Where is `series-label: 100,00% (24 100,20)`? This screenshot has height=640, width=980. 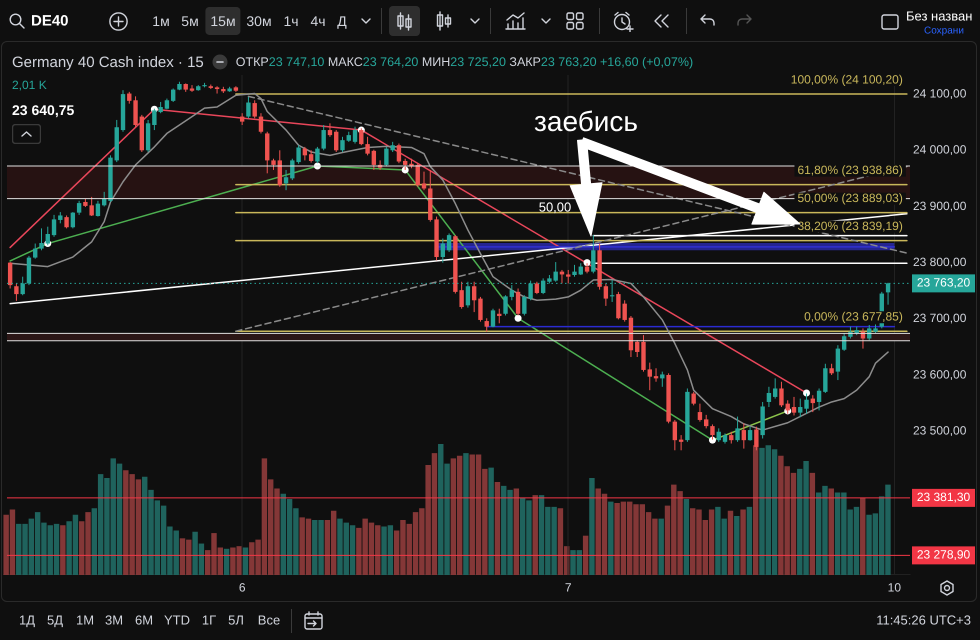 series-label: 100,00% (24 100,20) is located at coordinates (846, 79).